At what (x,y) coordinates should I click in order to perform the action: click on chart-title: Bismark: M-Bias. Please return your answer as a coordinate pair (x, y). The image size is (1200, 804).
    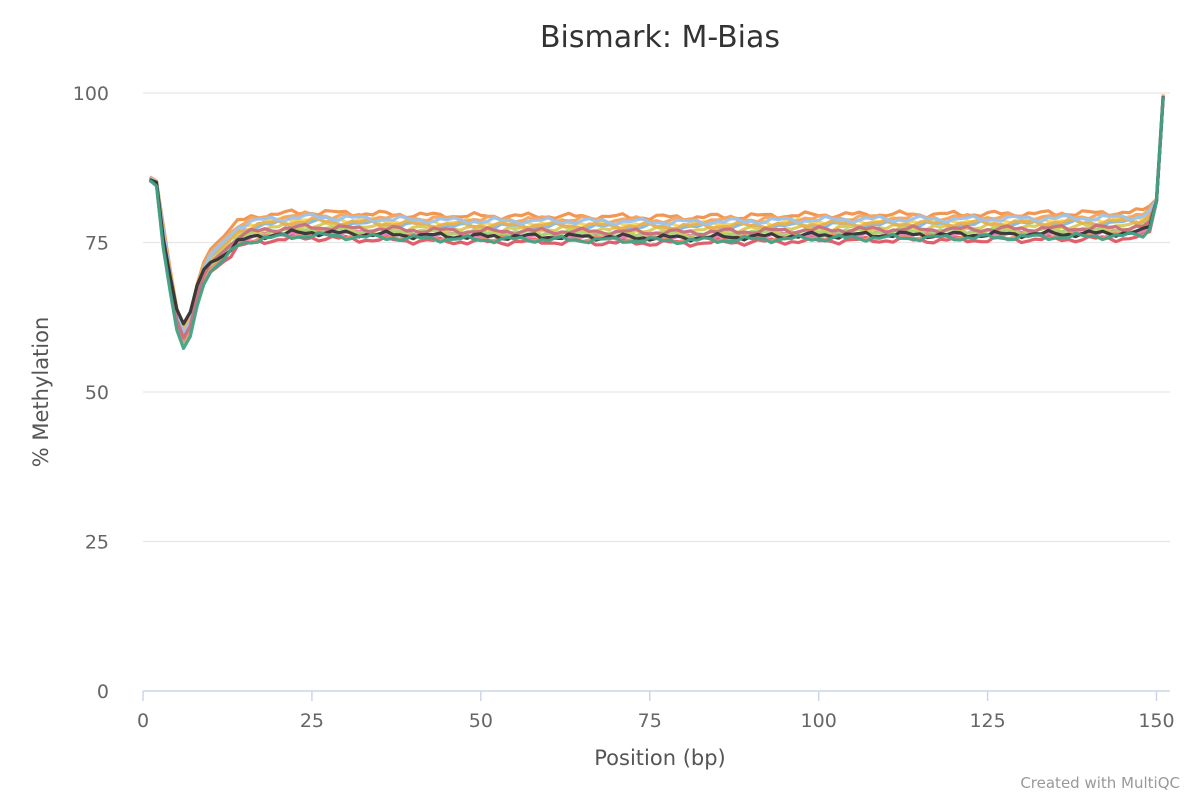
    Looking at the image, I should click on (660, 37).